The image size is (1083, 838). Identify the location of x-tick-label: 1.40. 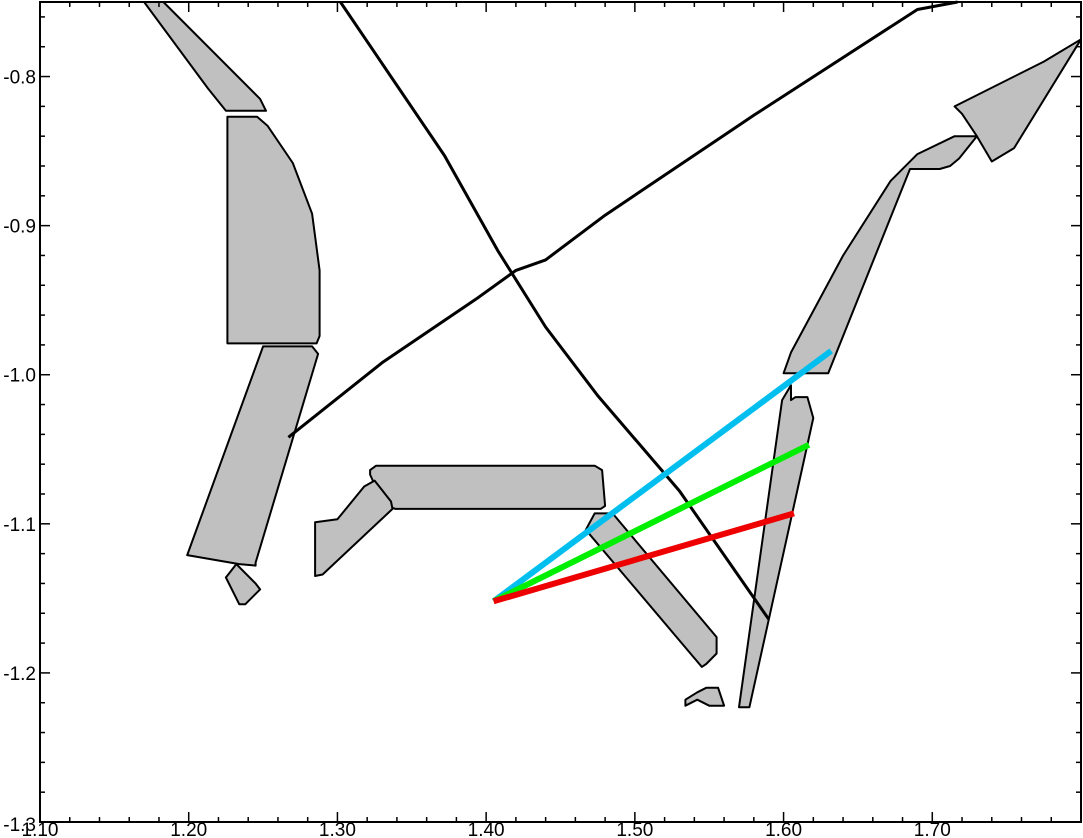
(486, 829).